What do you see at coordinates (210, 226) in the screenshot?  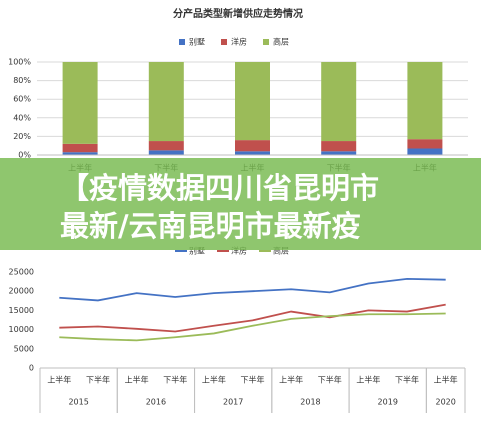 I see `banner-text: 最新/云南昆明市最新疫` at bounding box center [210, 226].